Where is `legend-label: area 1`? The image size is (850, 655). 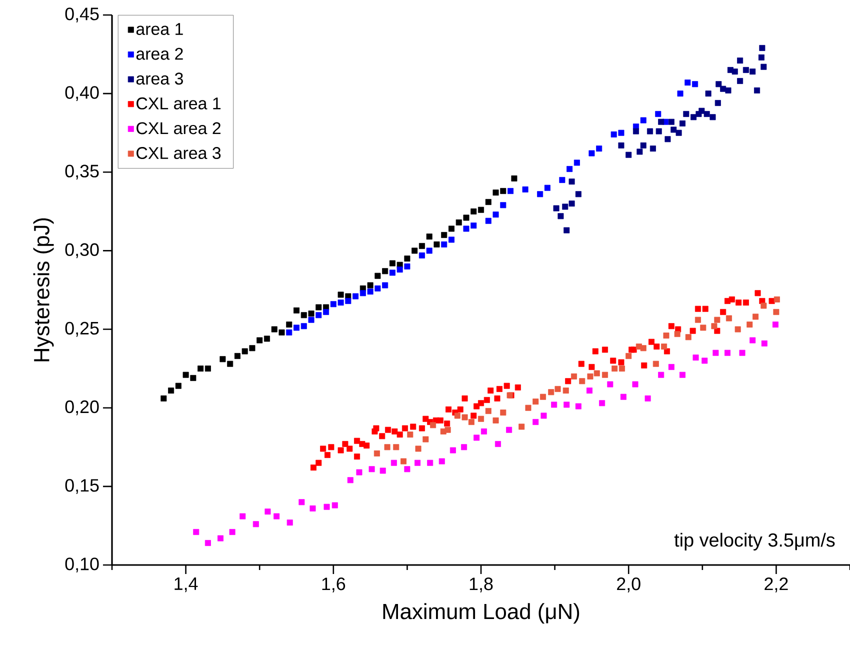
legend-label: area 1 is located at coordinates (159, 29).